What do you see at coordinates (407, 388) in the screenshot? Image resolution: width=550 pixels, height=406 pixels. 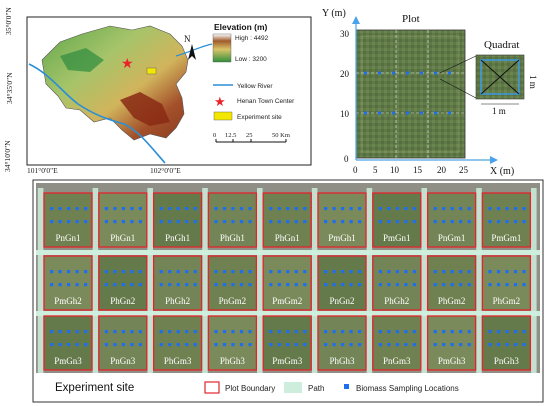 I see `legend-sampling-label: Biomass Sampling Locations` at bounding box center [407, 388].